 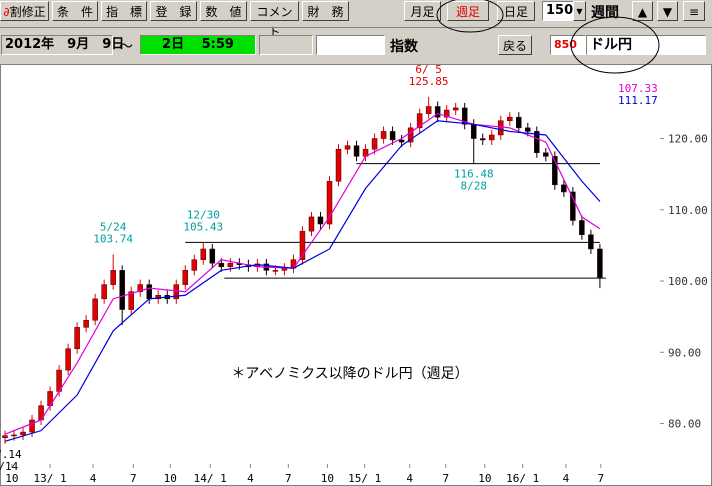 What do you see at coordinates (9, 466) in the screenshot?
I see `annotation-date: 9/14` at bounding box center [9, 466].